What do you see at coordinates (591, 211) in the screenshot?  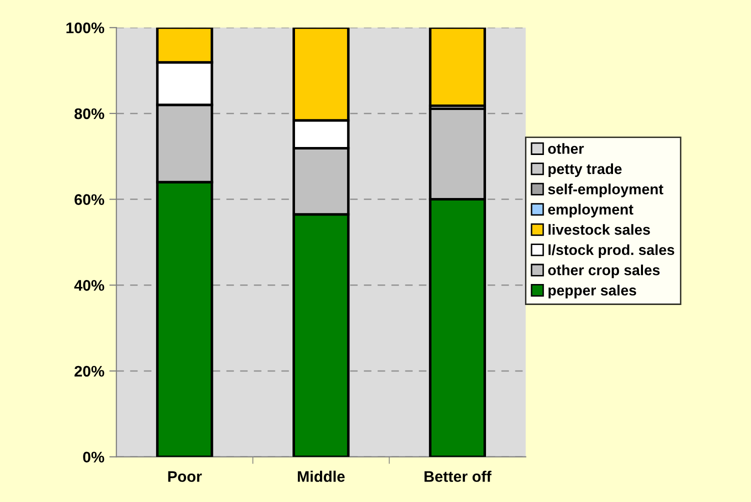 I see `legend-label: employment` at bounding box center [591, 211].